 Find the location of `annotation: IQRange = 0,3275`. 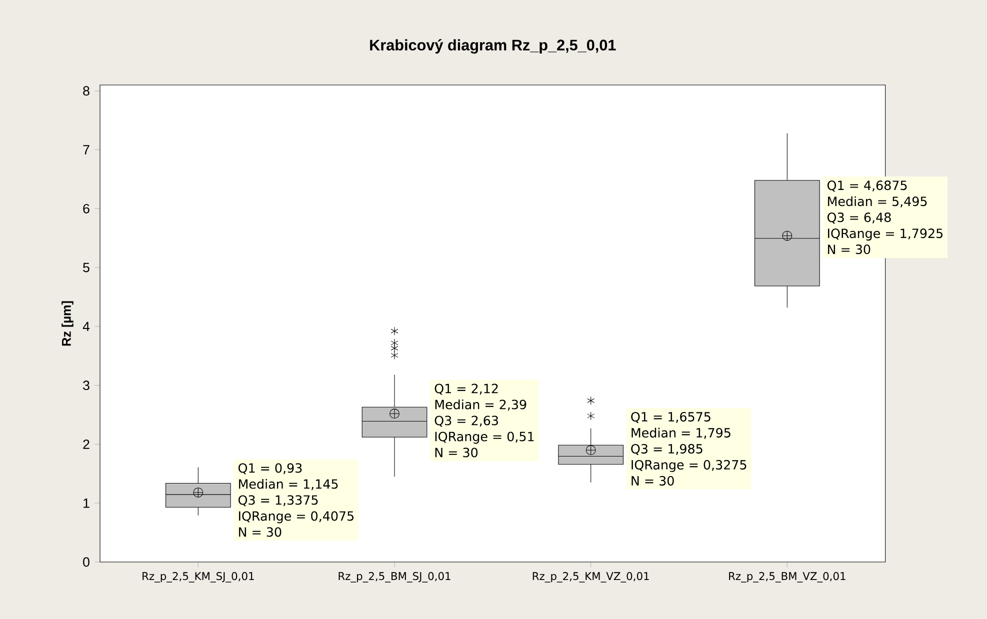

annotation: IQRange = 0,3275 is located at coordinates (689, 466).